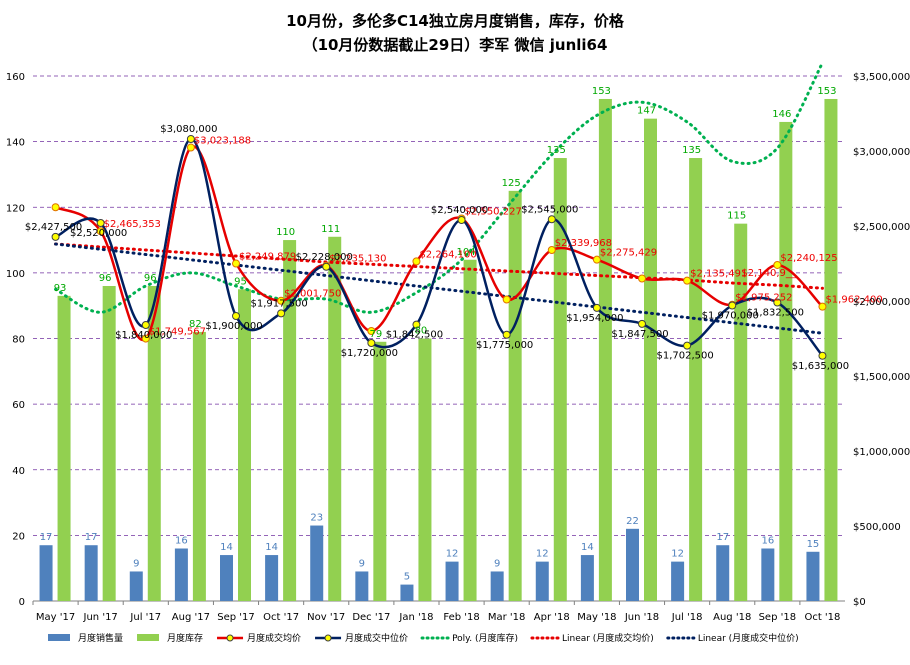  Describe the element at coordinates (100, 617) in the screenshot. I see `x-tick-label: Jun '17` at that location.